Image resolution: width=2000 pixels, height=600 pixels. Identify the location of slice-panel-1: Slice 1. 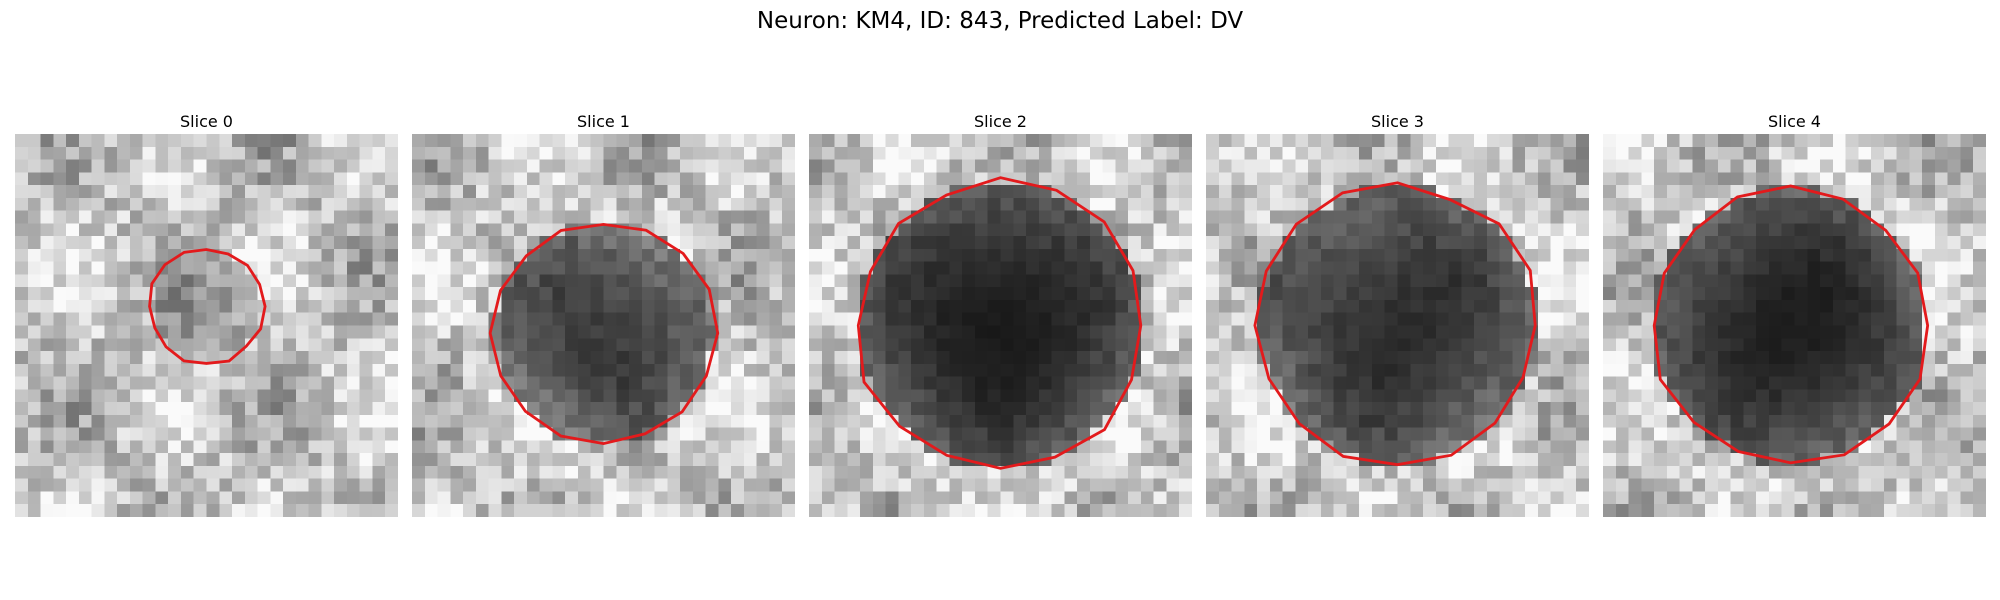
(603, 313).